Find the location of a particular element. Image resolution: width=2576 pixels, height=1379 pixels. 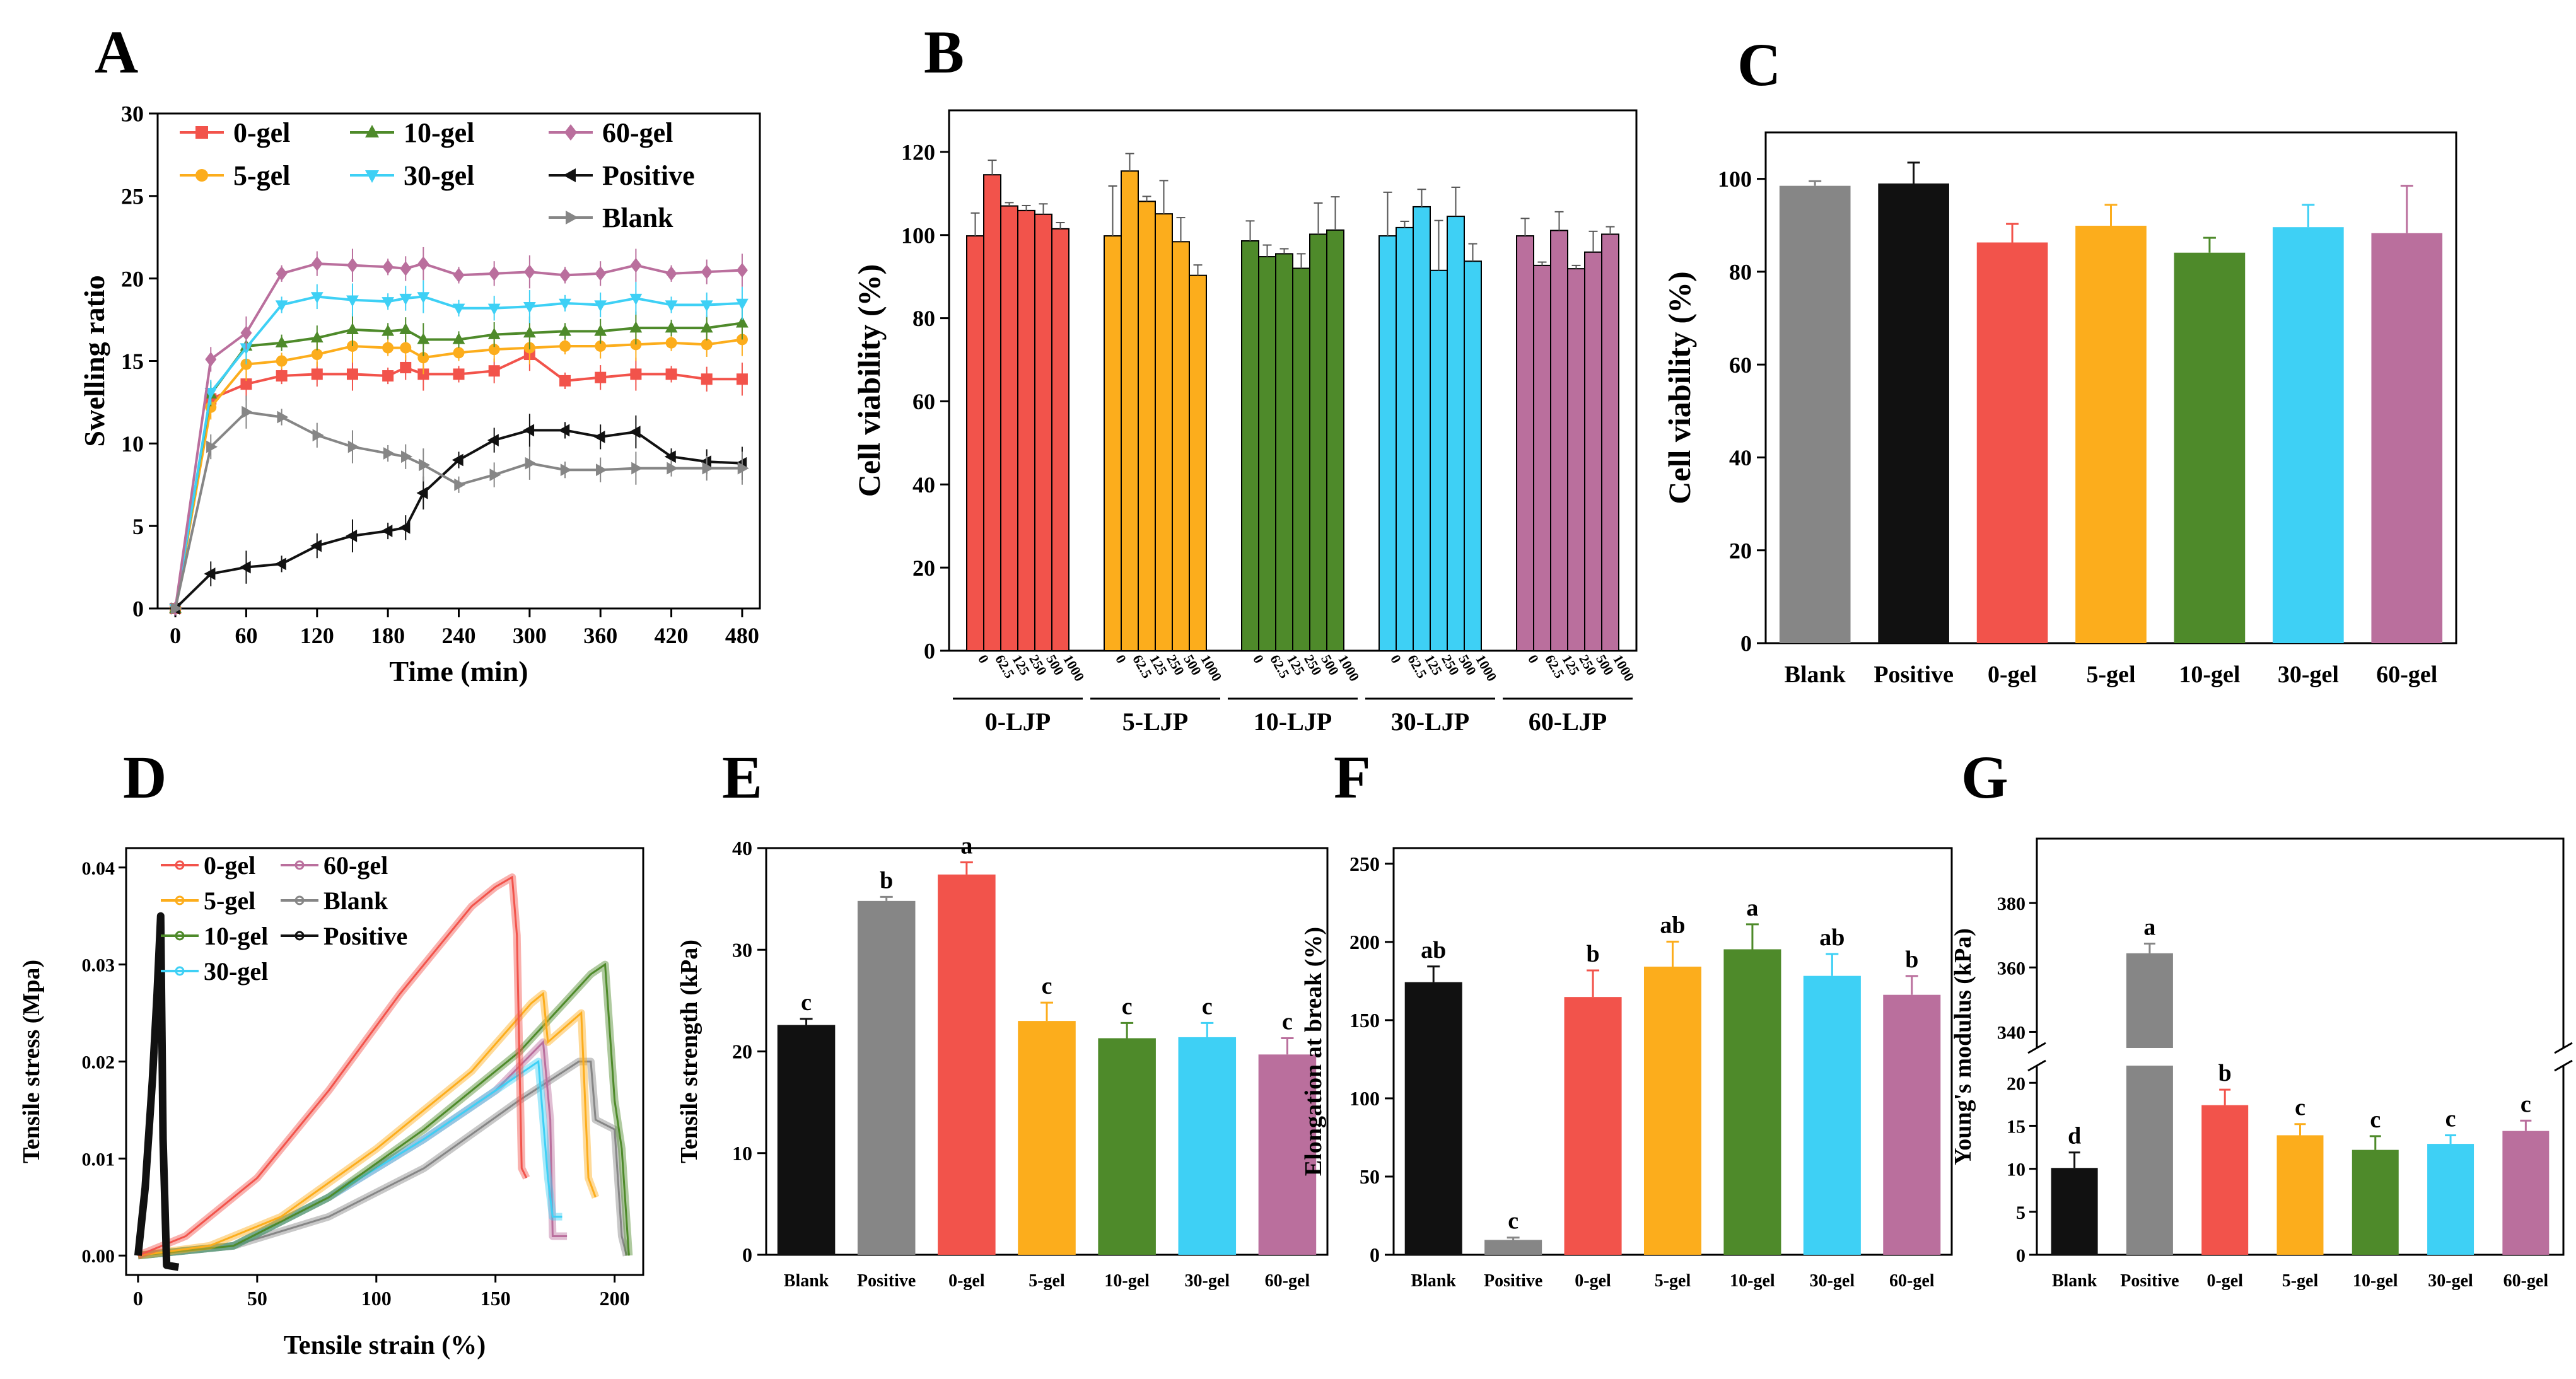

panel-label-g: G is located at coordinates (1985, 777).